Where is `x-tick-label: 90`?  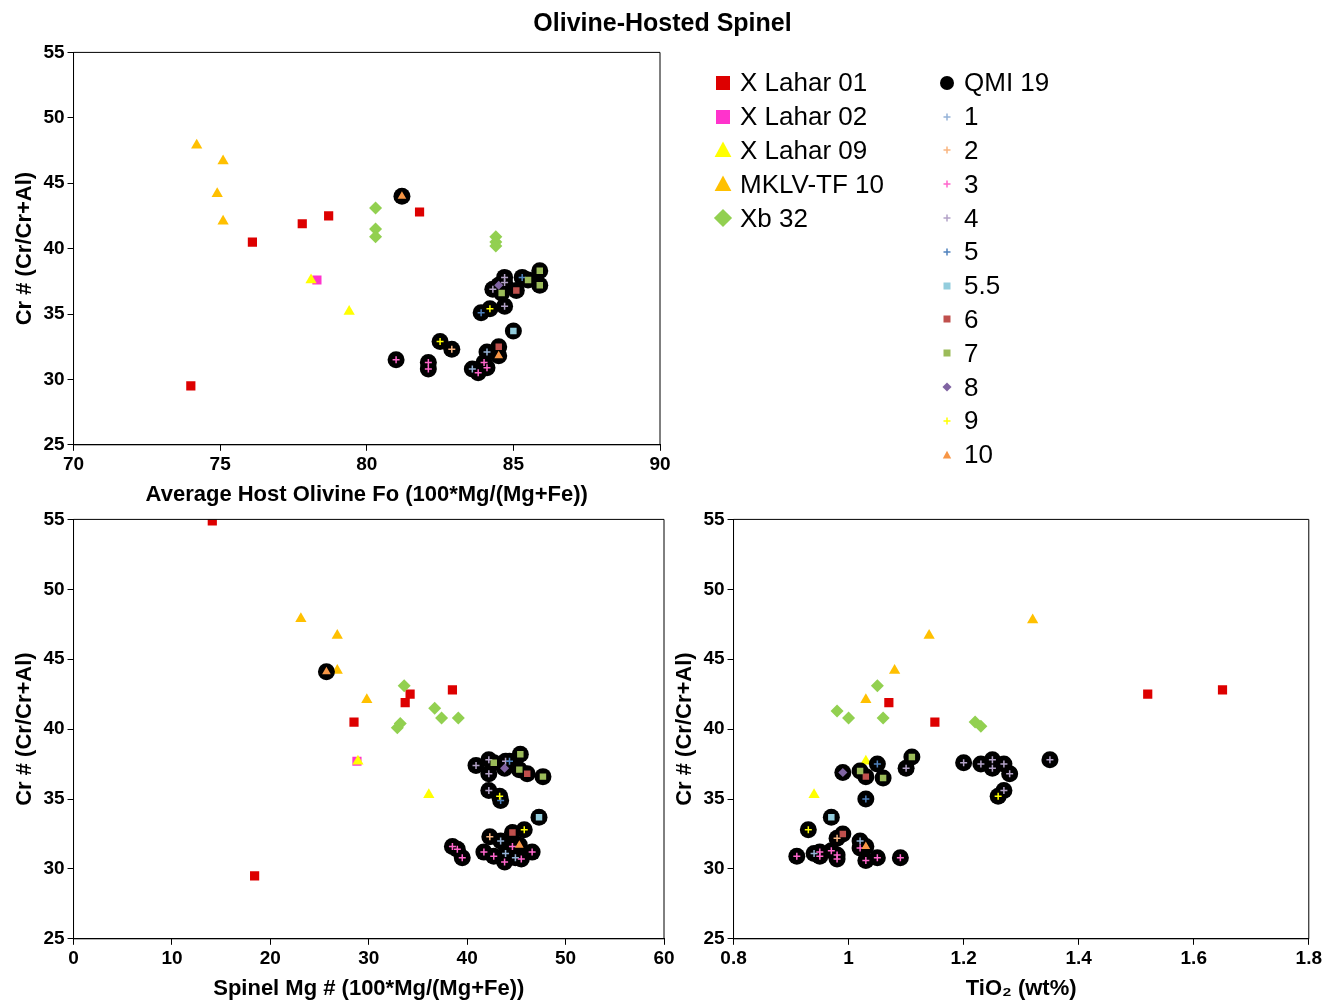 x-tick-label: 90 is located at coordinates (660, 464).